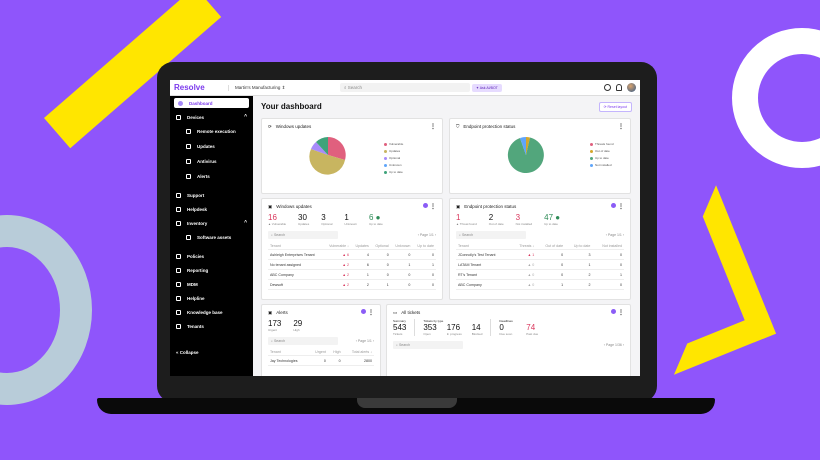 The image size is (820, 460). Describe the element at coordinates (211, 103) in the screenshot. I see `sidebar-item-dashboard: Dashboard` at that location.